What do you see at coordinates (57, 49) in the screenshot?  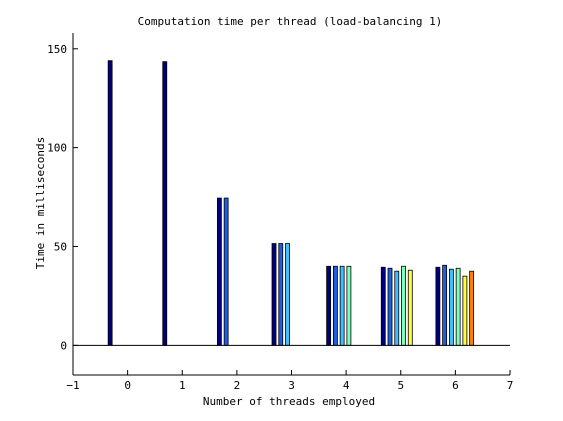 I see `y-tick-label: 150` at bounding box center [57, 49].